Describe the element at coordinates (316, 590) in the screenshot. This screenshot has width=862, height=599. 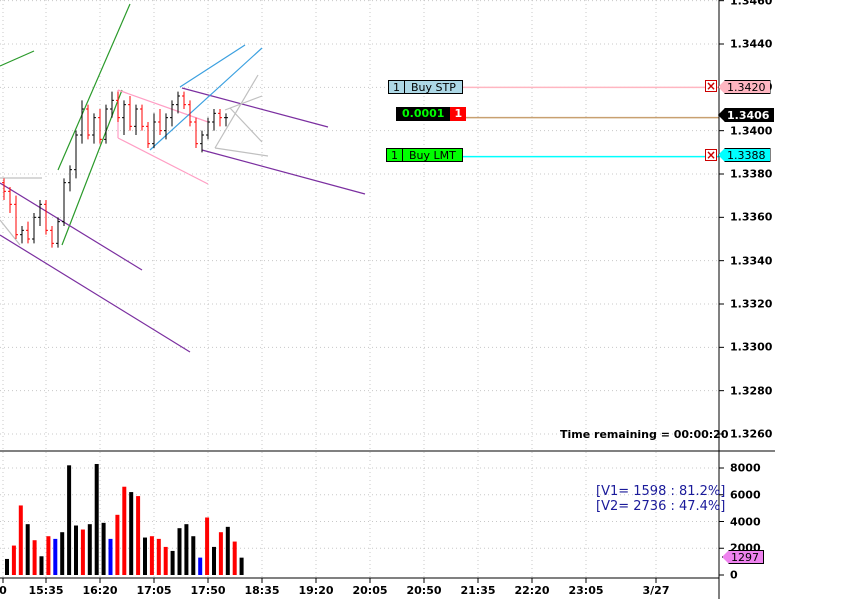
I see `time-axis-label: 19:20` at that location.